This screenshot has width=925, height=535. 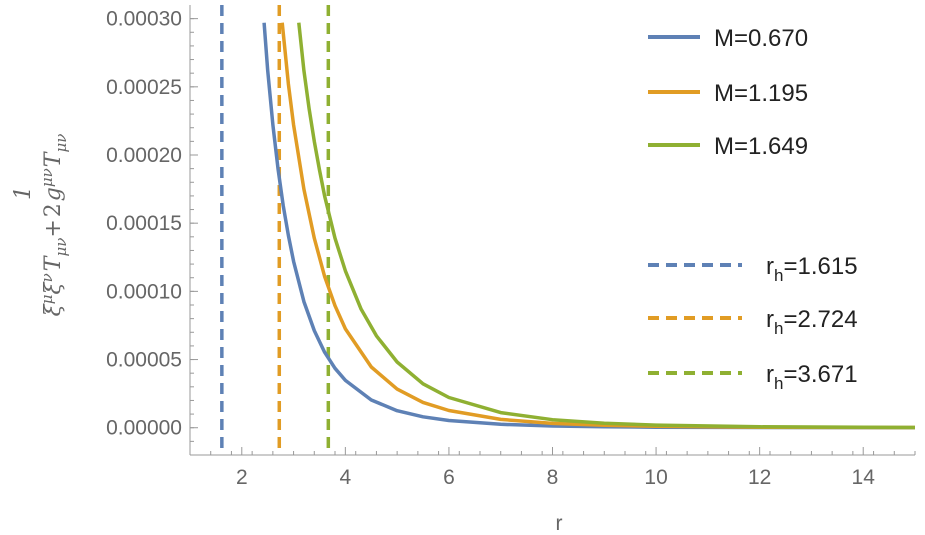 What do you see at coordinates (144, 155) in the screenshot?
I see `y-tick-label: 0.00020` at bounding box center [144, 155].